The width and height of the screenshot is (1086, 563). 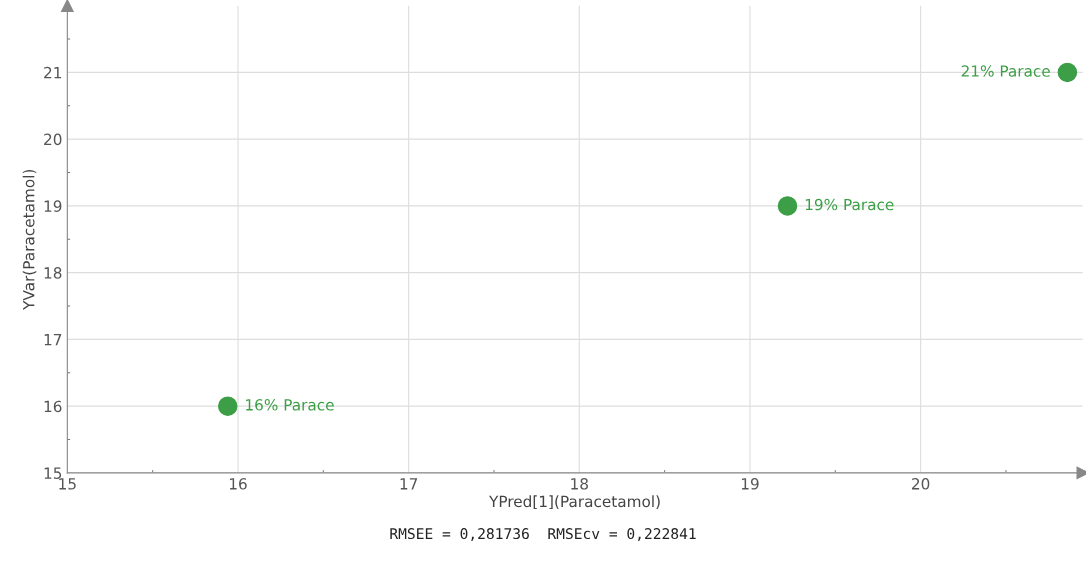 What do you see at coordinates (1005, 71) in the screenshot?
I see `annotation: 21% Parace` at bounding box center [1005, 71].